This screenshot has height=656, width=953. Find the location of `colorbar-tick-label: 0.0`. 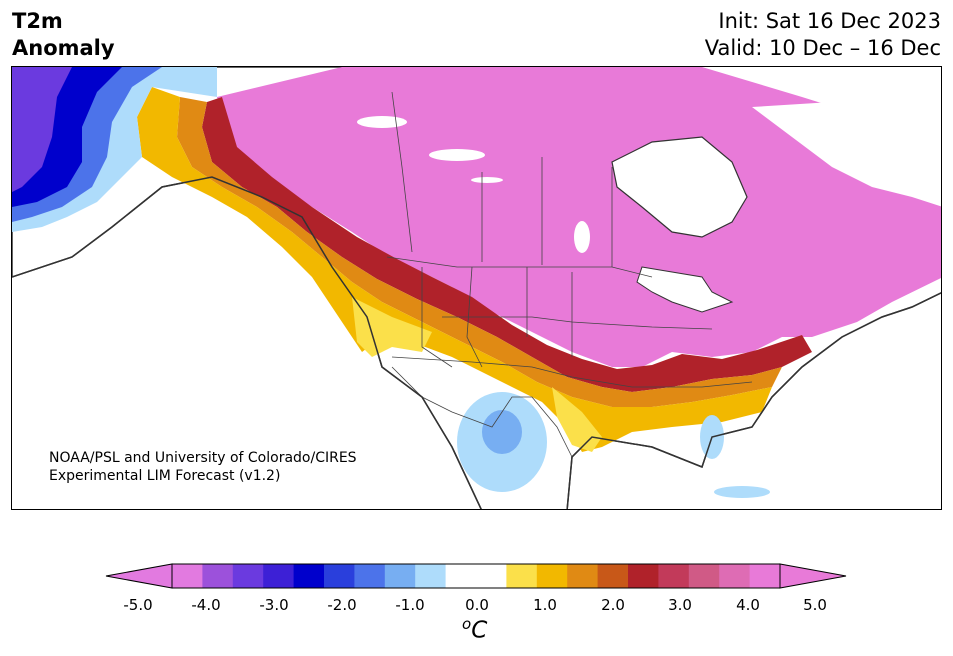

colorbar-tick-label: 0.0 is located at coordinates (477, 605).